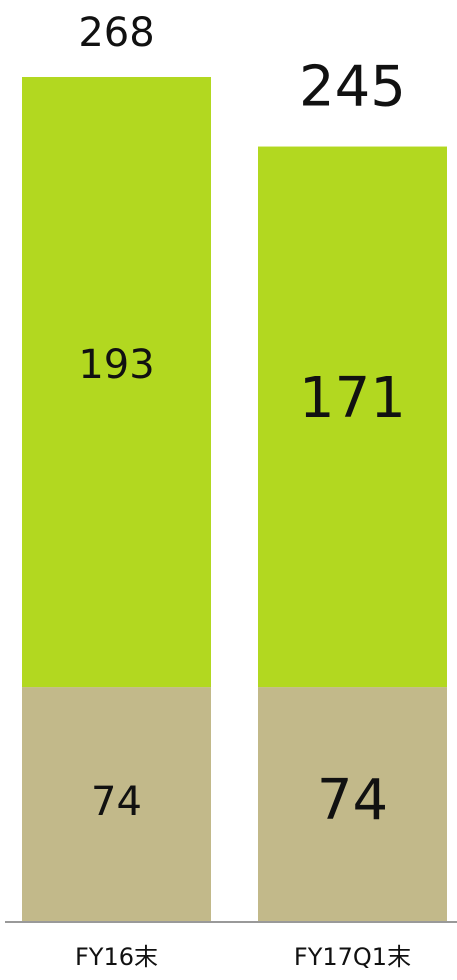  I want to click on total-label: 268, so click(116, 33).